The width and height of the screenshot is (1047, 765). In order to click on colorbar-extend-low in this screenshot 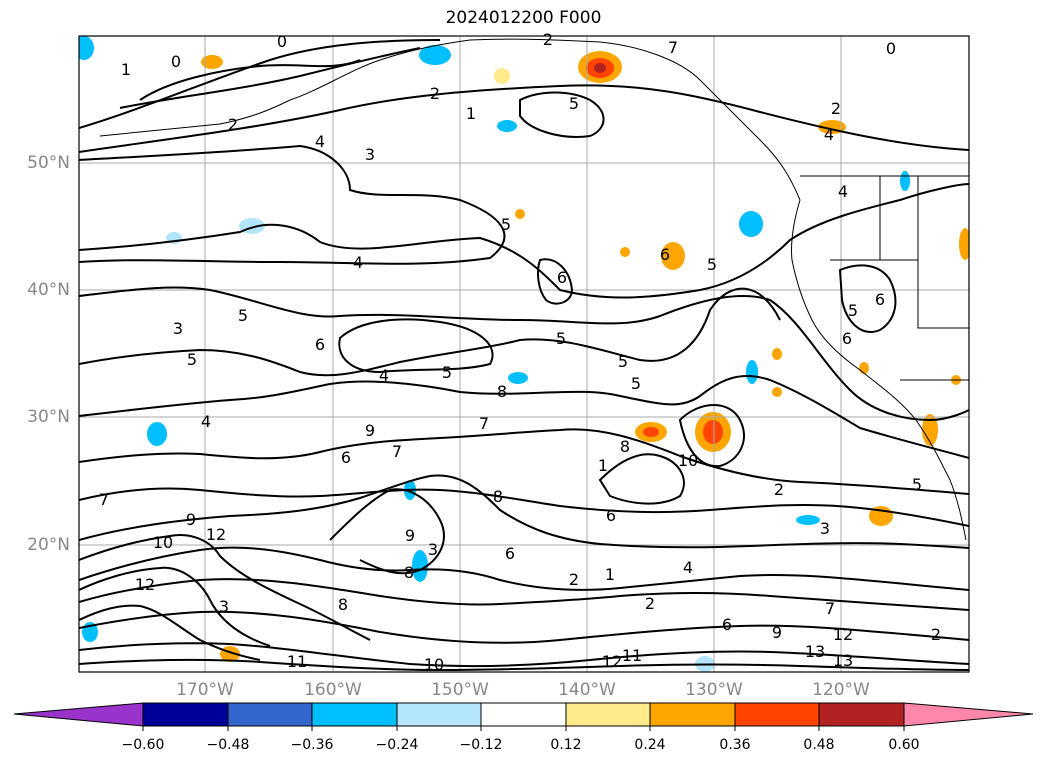, I will do `click(78, 714)`.